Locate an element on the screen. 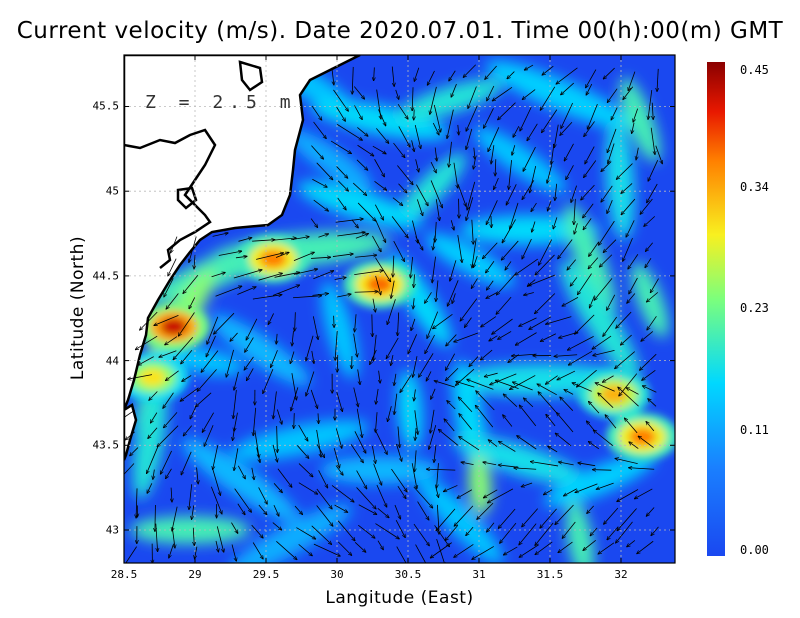 The height and width of the screenshot is (618, 800). y-tick-label: 44 is located at coordinates (112, 361).